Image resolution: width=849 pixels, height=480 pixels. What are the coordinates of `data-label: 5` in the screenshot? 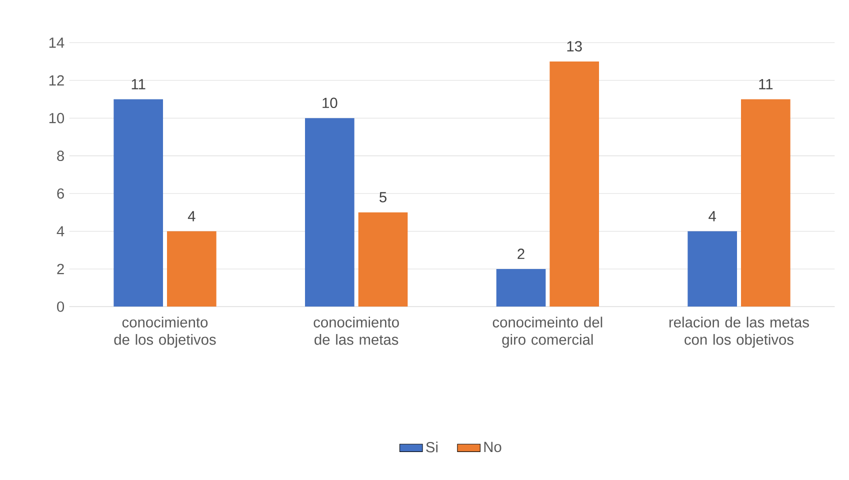 It's located at (383, 197).